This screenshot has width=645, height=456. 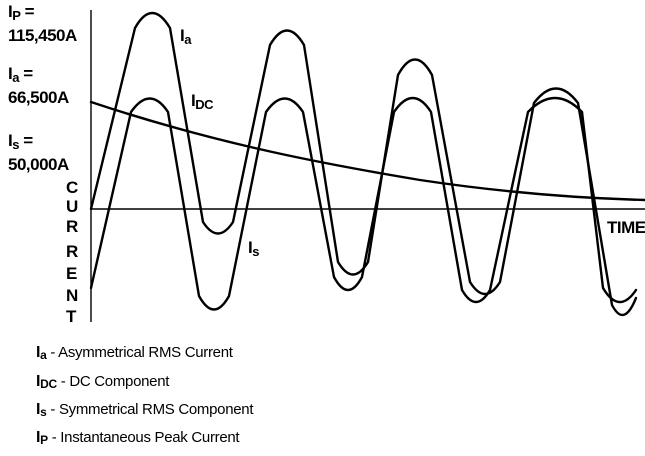 I want to click on ia-value: 66,500A, so click(x=38, y=97).